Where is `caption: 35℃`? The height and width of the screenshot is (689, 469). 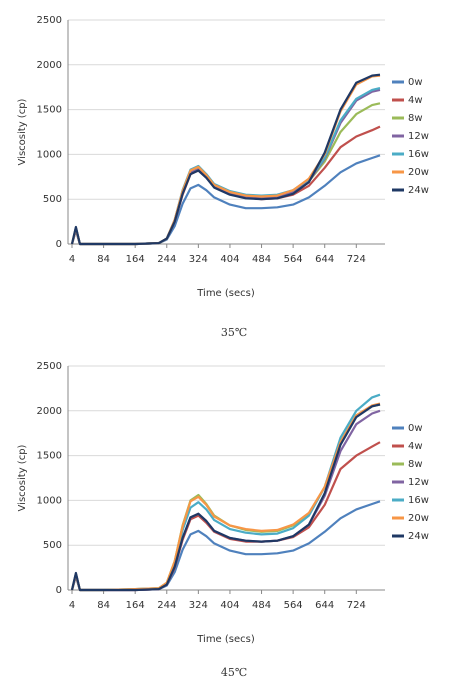
caption: 35℃ is located at coordinates (234, 332).